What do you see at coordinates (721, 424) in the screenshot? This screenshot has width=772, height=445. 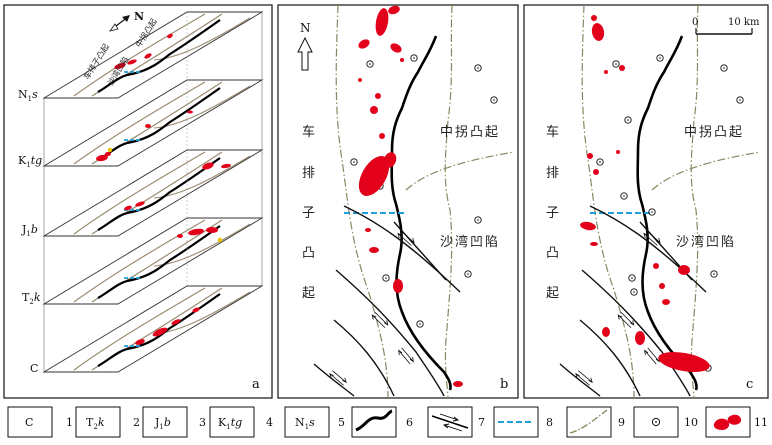 I see `red-body-icon` at bounding box center [721, 424].